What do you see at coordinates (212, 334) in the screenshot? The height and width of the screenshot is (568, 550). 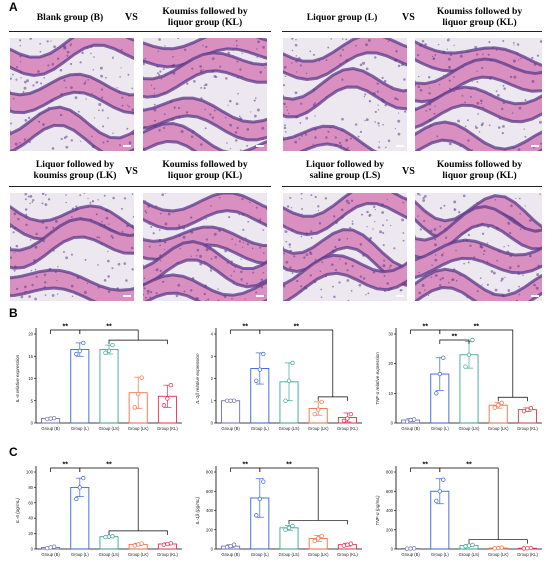 I see `y-tick-label: 4` at bounding box center [212, 334].